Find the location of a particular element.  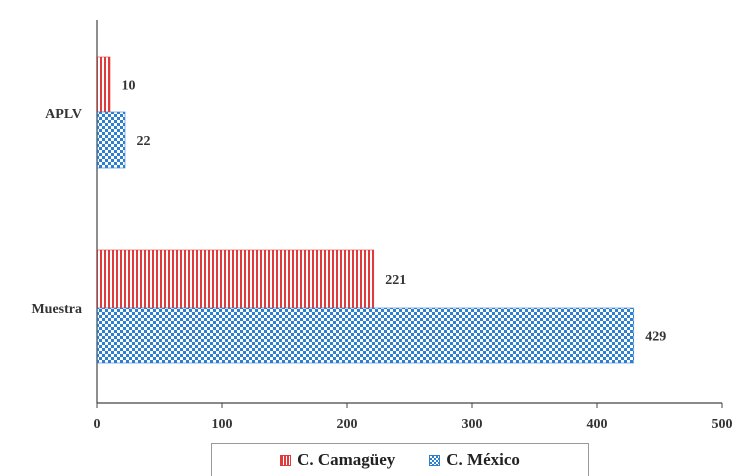

data-label-aplv-c-camaguey: 10 is located at coordinates (129, 86).